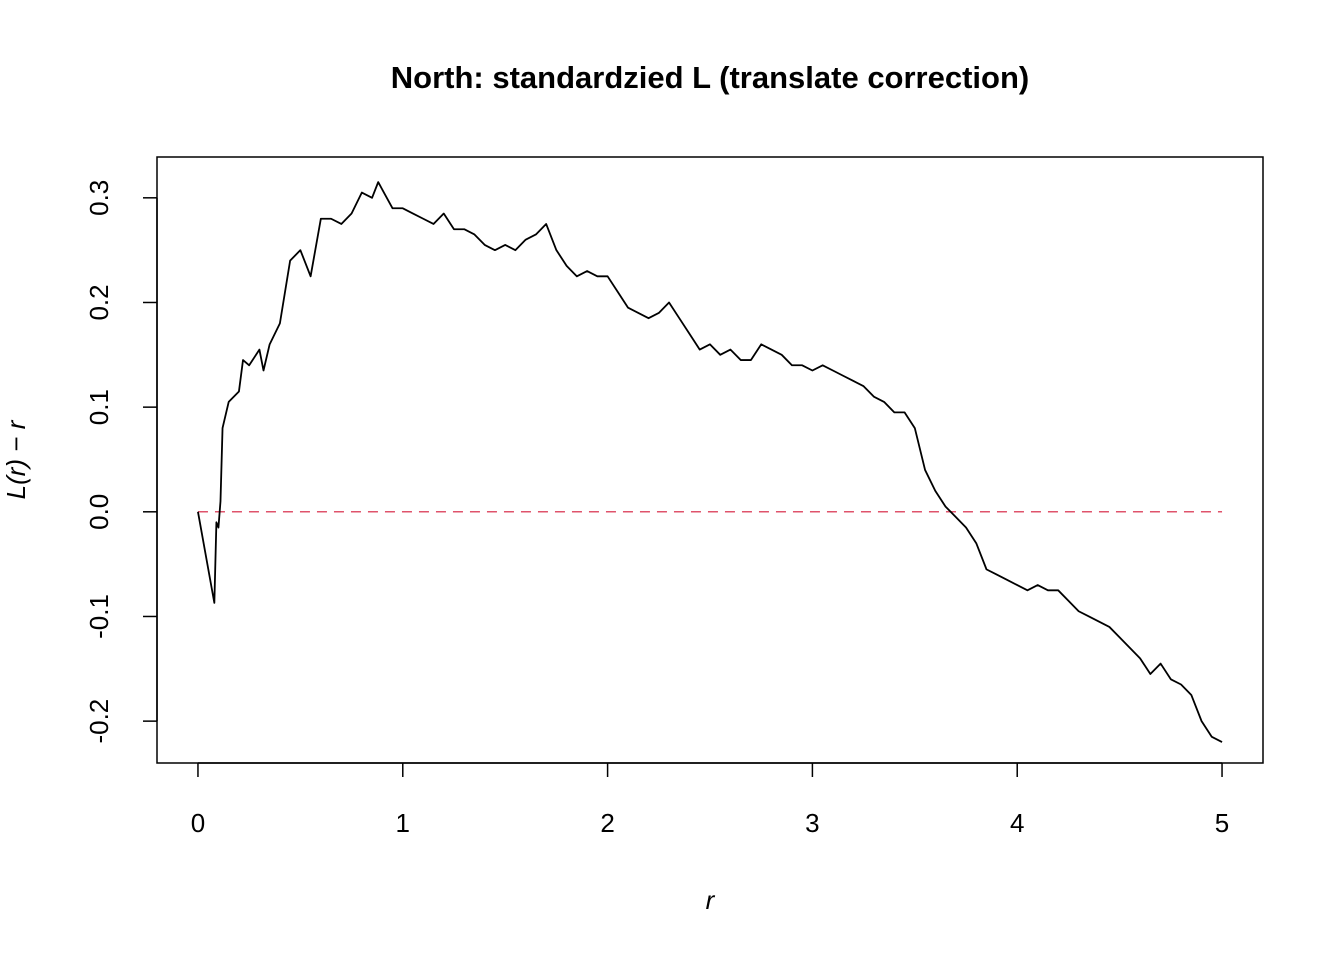 Image resolution: width=1344 pixels, height=965 pixels. I want to click on x-tick-label: 5, so click(1222, 823).